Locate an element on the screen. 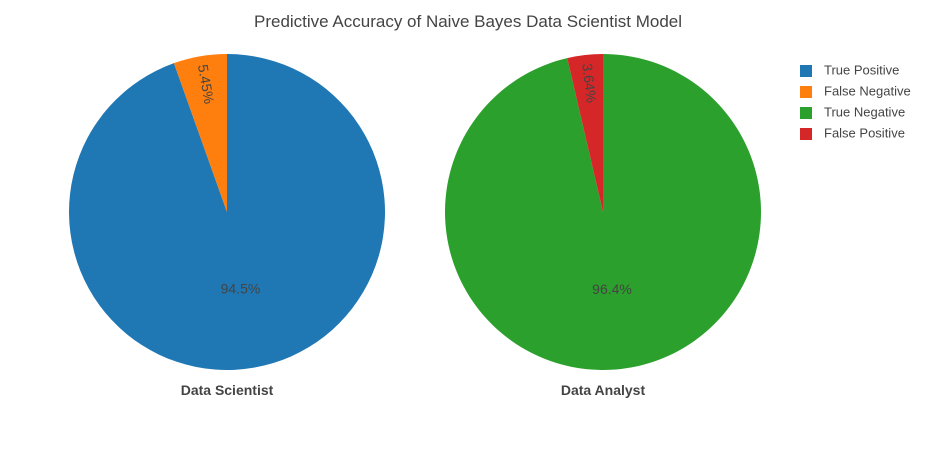  slice-value-label: 5.45% is located at coordinates (206, 84).